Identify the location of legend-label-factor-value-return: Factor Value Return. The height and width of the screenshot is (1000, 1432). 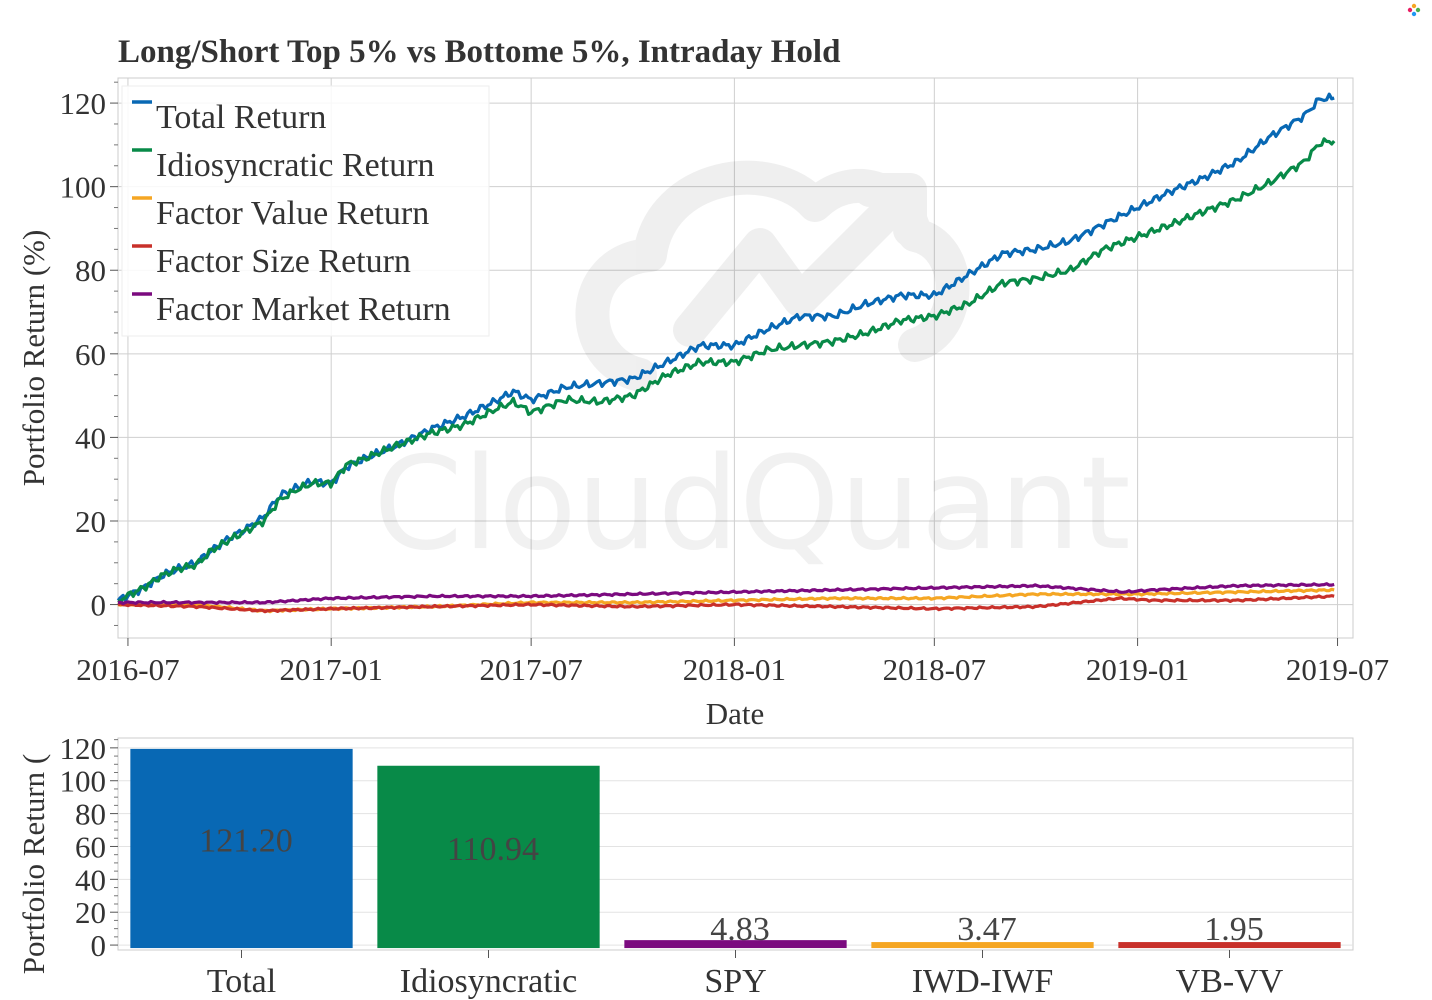
(292, 213).